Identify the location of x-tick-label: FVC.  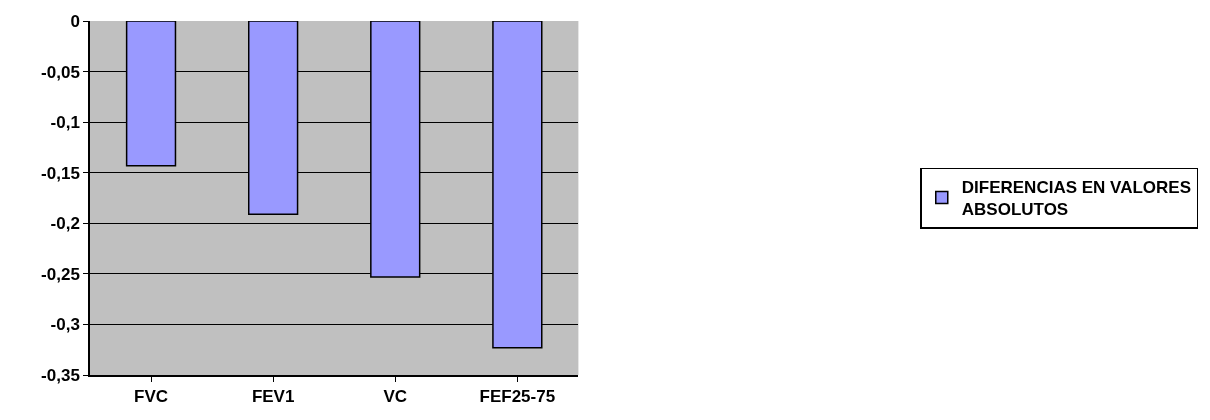
(151, 397).